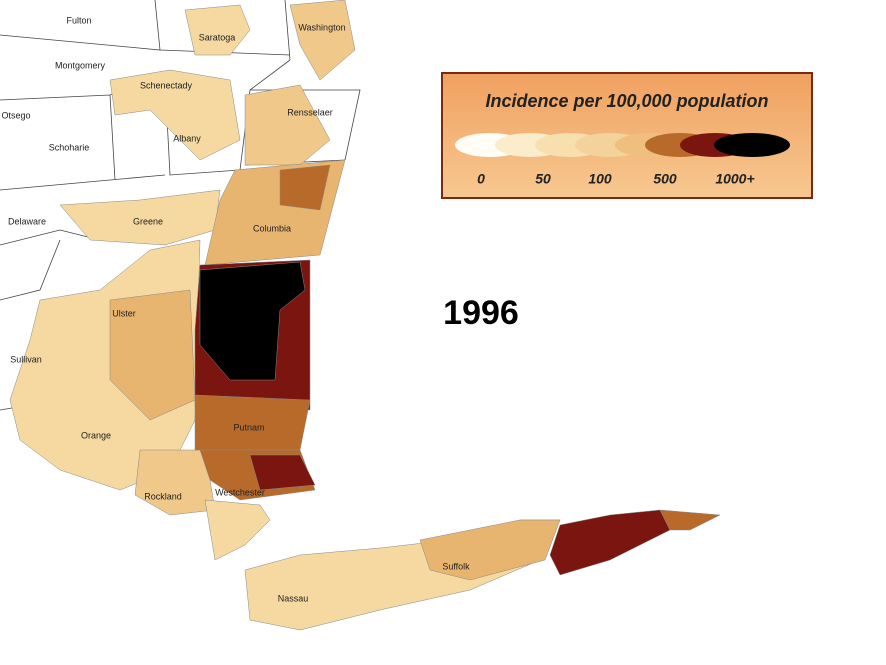  Describe the element at coordinates (240, 492) in the screenshot. I see `county-label: Westchester` at that location.